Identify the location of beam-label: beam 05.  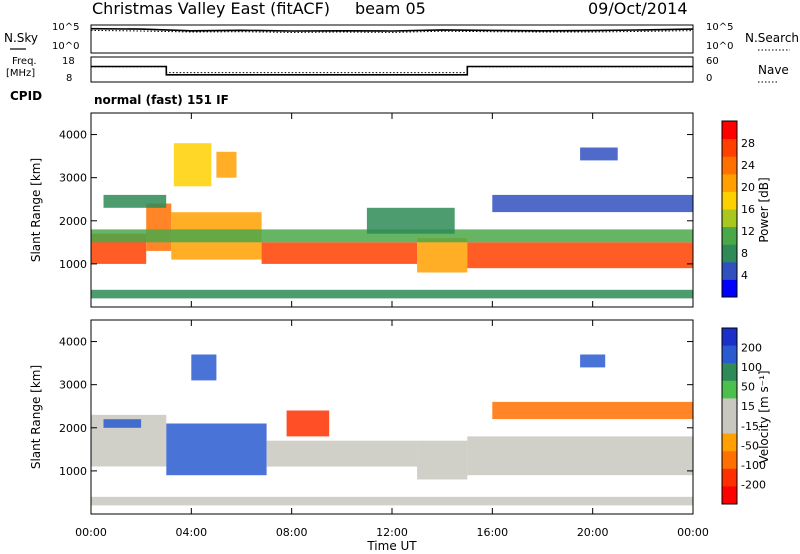
(390, 9).